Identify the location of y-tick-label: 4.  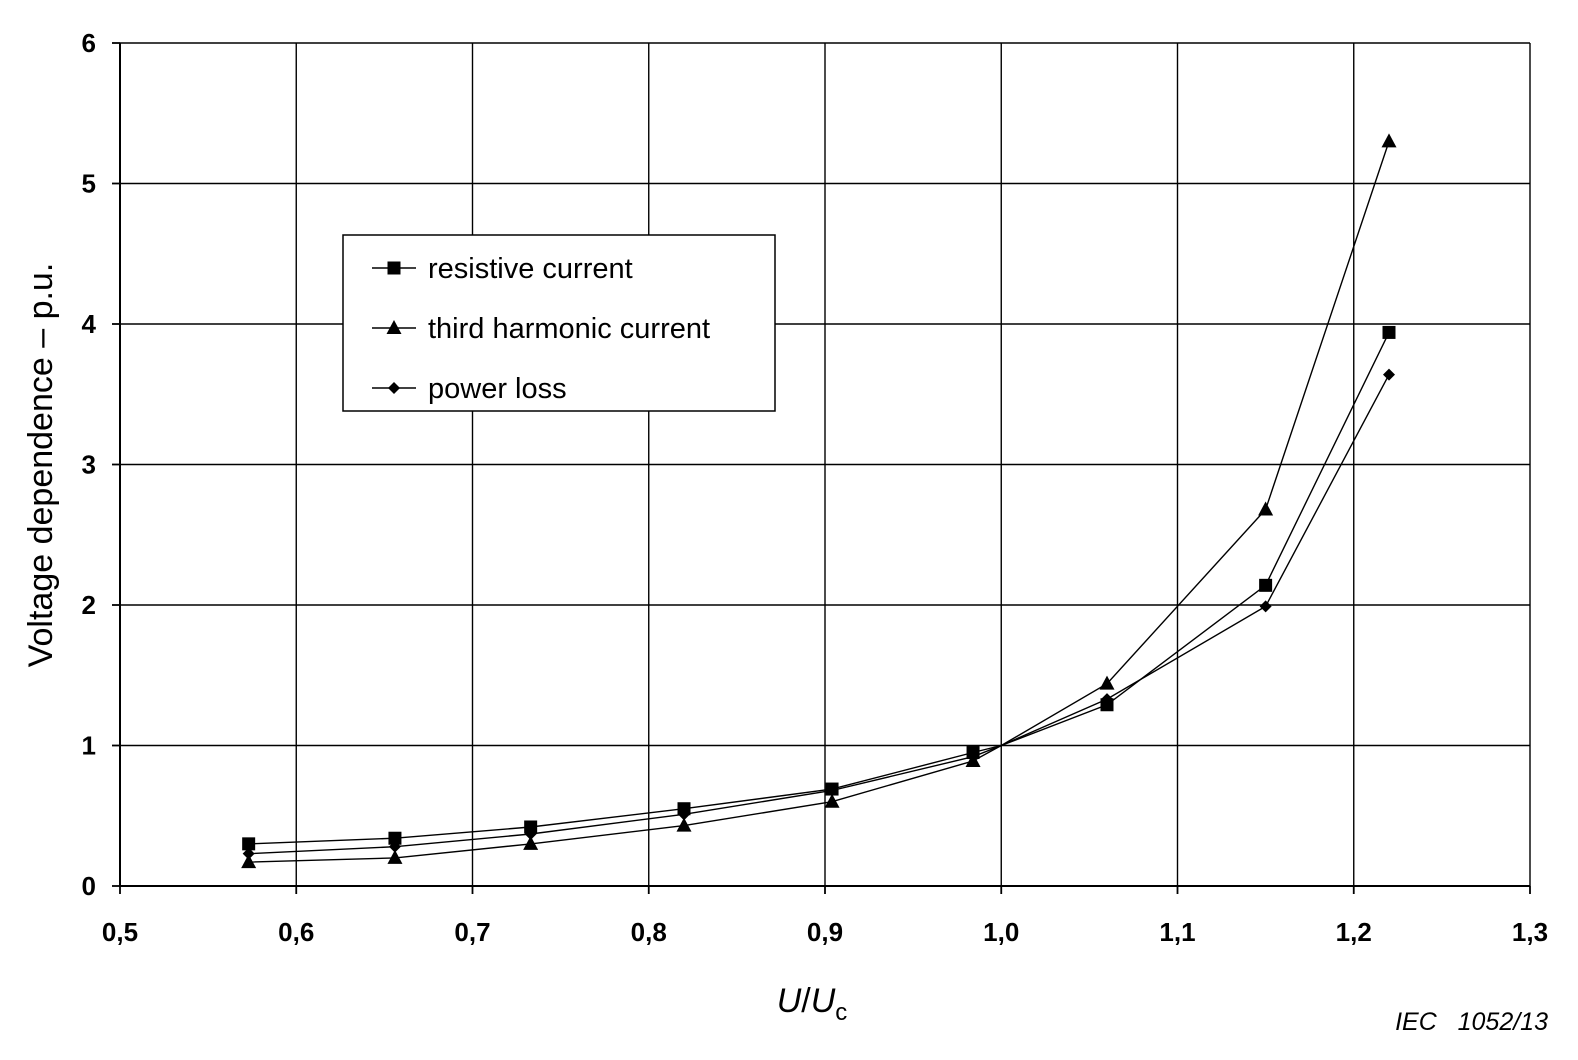
(89, 324).